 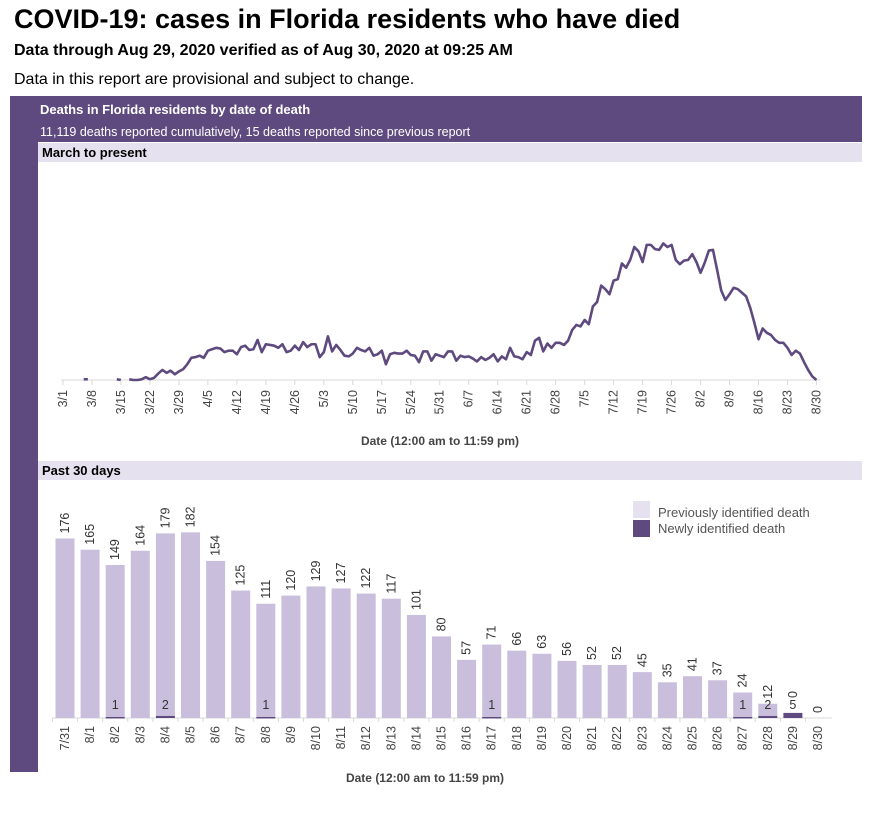 I want to click on legend-swatch-new, so click(x=641, y=528).